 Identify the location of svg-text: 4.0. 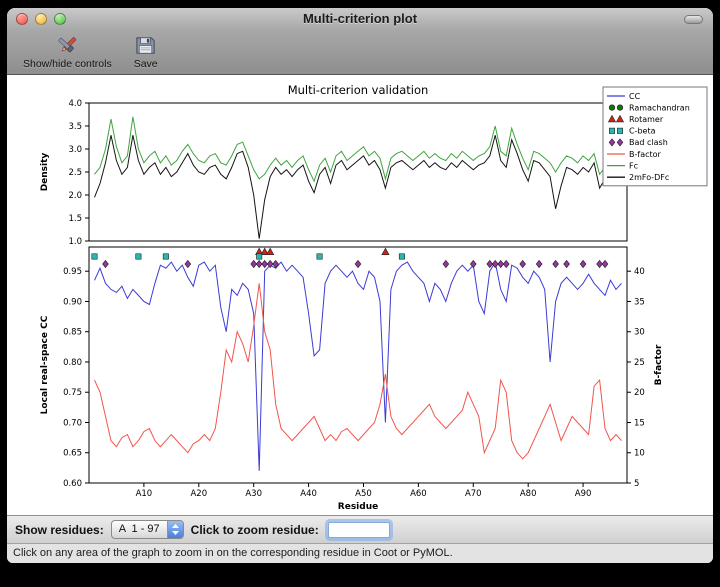
(75, 104).